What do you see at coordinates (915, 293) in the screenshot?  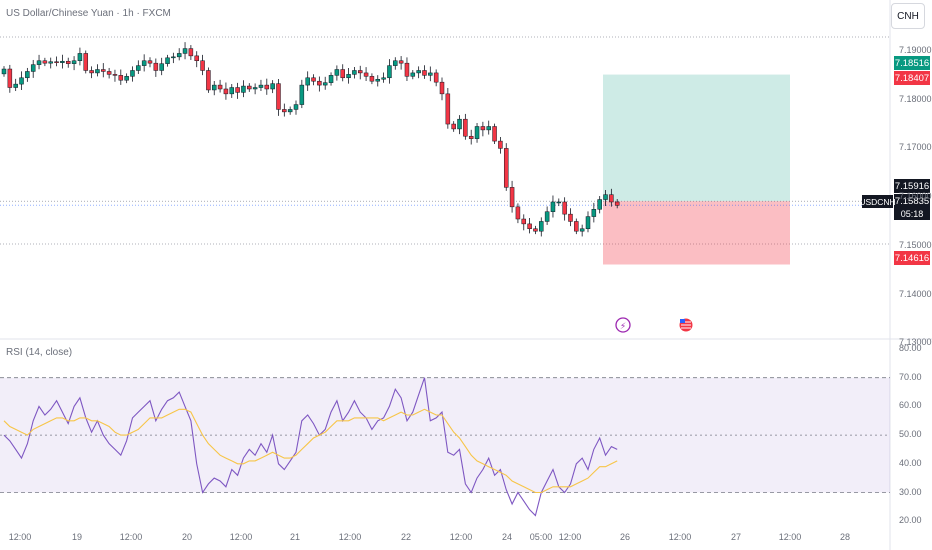 I see `price-axis-label: 7.14000` at bounding box center [915, 293].